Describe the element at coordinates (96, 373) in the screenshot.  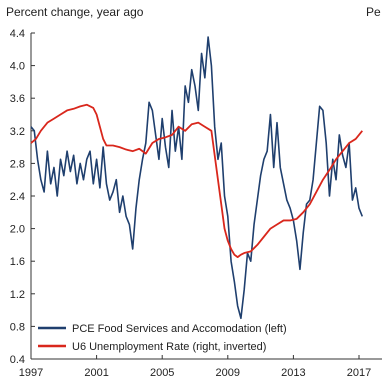
I see `x-tick-label: 2001` at that location.